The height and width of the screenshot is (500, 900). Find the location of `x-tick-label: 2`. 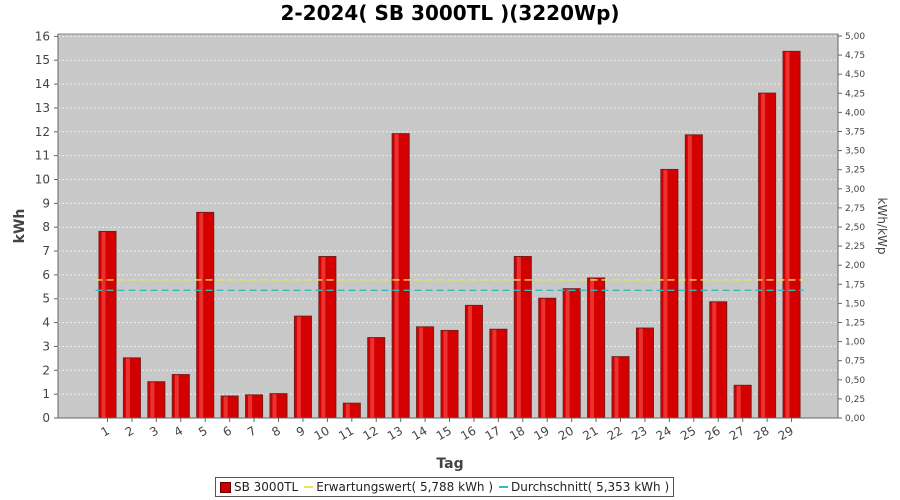

x-tick-label: 2 is located at coordinates (130, 431).